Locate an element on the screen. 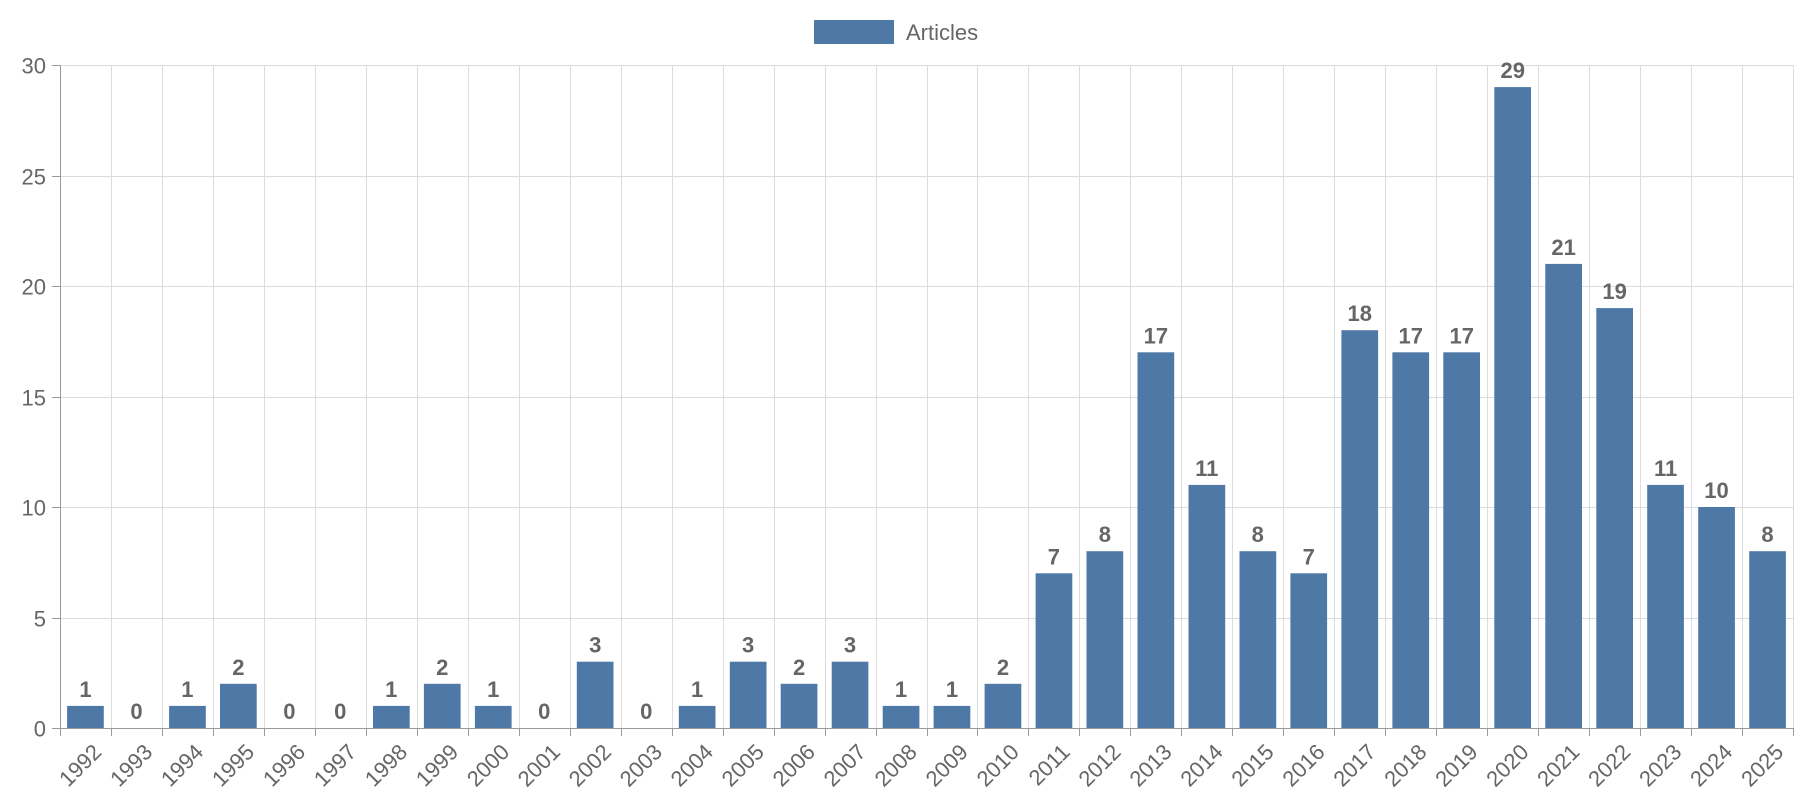 The image size is (1800, 800). x-tick-label-2012: 2012 is located at coordinates (1099, 765).